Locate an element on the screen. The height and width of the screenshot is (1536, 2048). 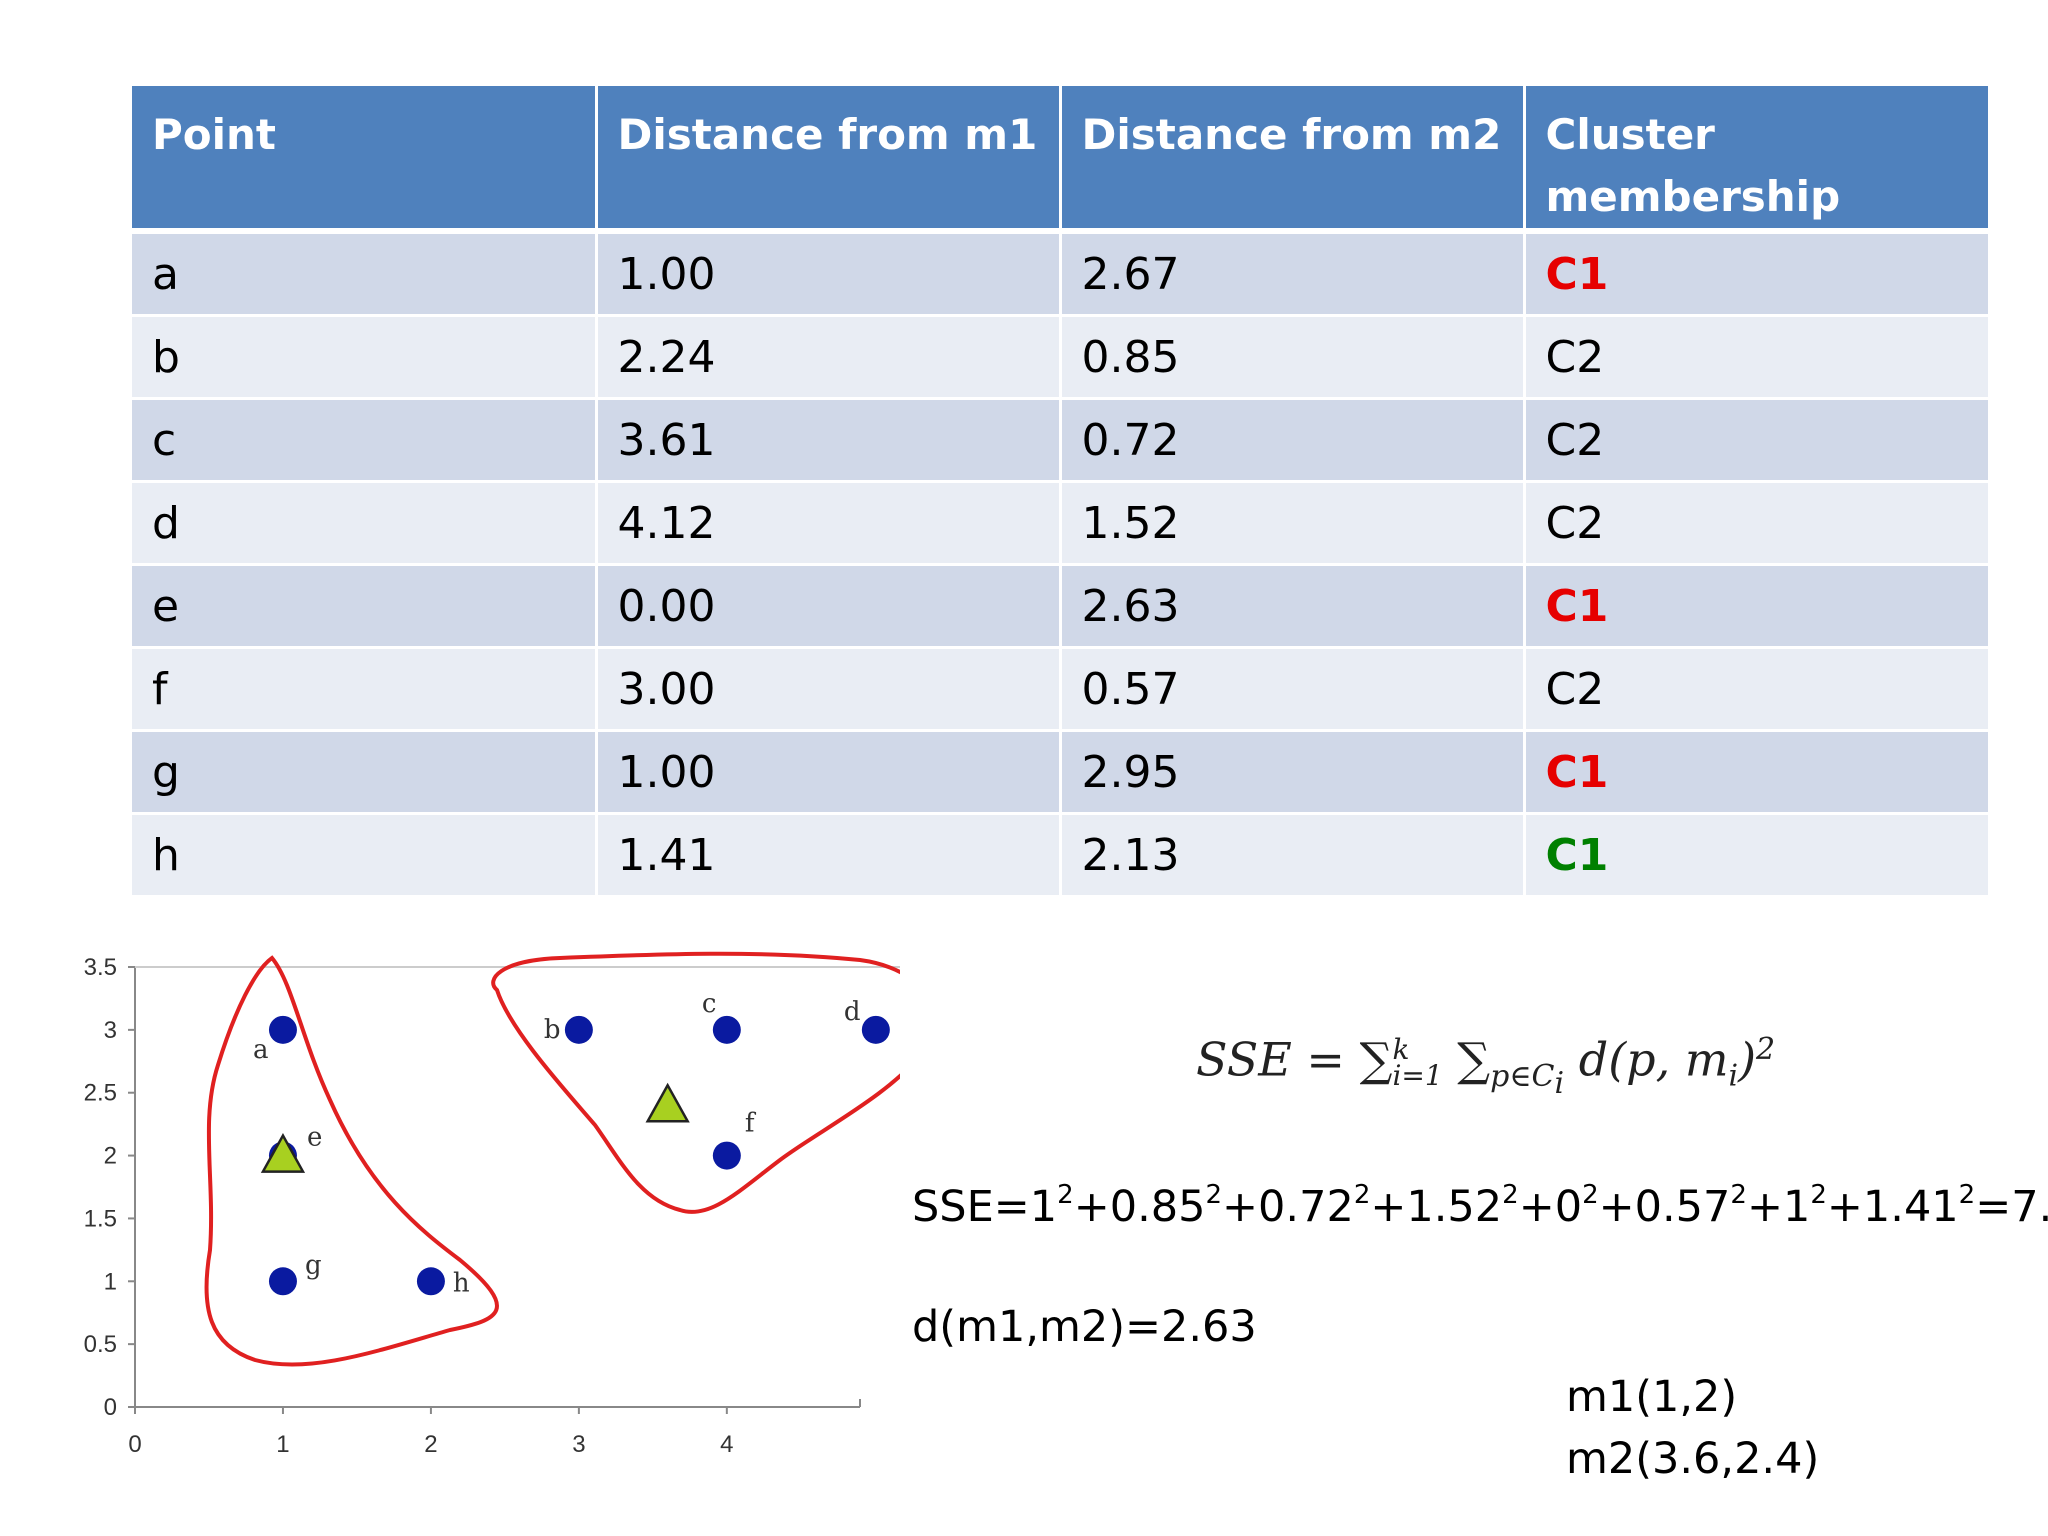
distance-m2-cell: 0.72 is located at coordinates (1293, 440).